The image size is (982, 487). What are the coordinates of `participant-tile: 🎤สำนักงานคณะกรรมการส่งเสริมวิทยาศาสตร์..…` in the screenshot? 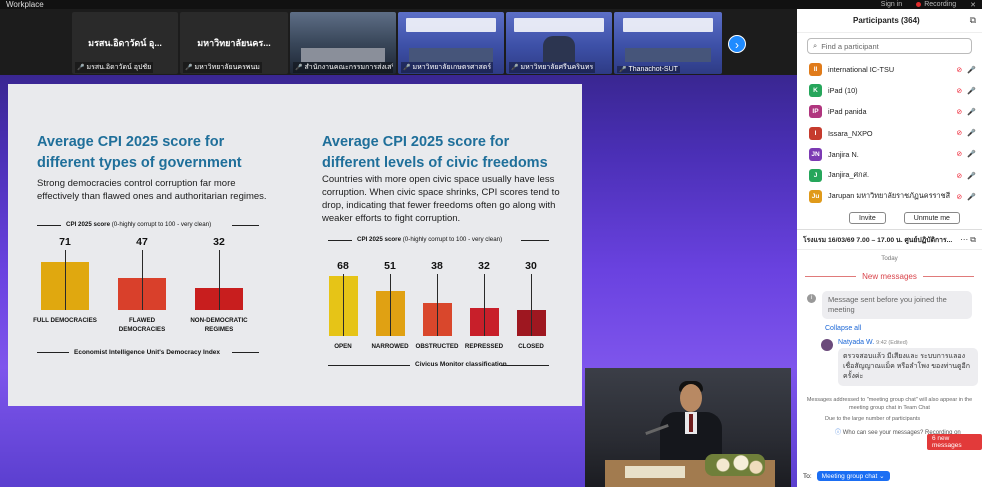 It's located at (343, 43).